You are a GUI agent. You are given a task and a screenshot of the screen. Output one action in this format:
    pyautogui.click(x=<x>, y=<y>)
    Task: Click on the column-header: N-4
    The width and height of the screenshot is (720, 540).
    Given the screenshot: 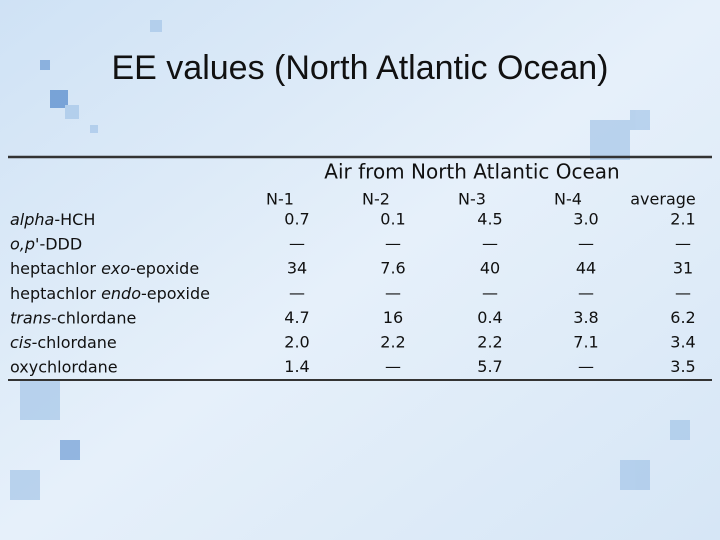 What is the action you would take?
    pyautogui.click(x=568, y=199)
    